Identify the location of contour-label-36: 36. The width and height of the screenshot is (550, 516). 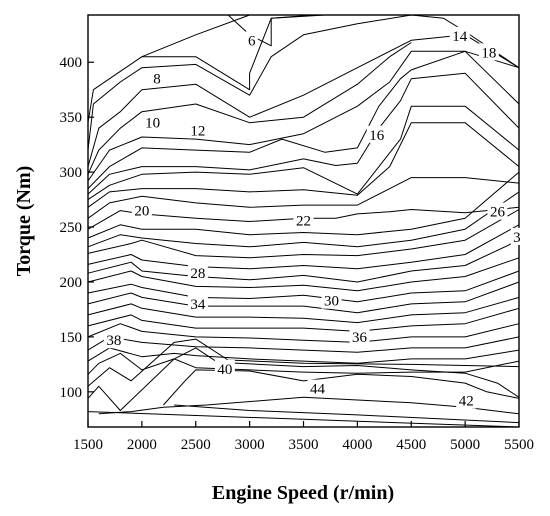
(360, 338).